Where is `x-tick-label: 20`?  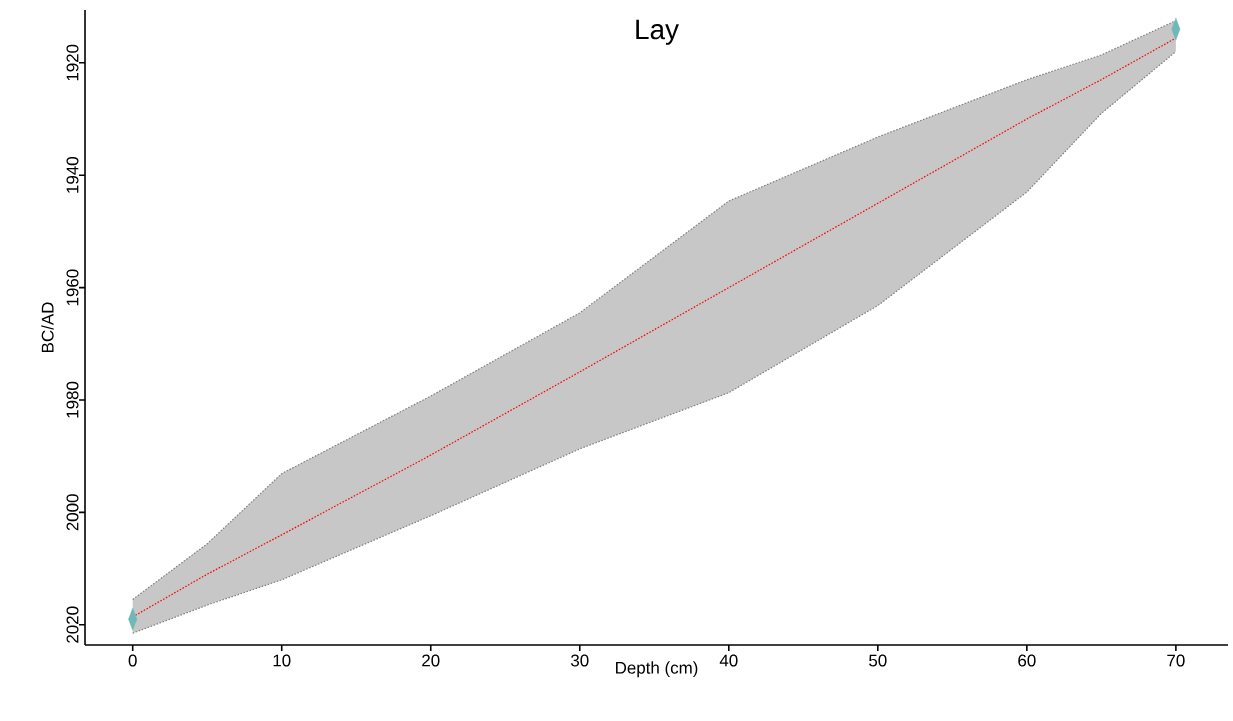
x-tick-label: 20 is located at coordinates (431, 660).